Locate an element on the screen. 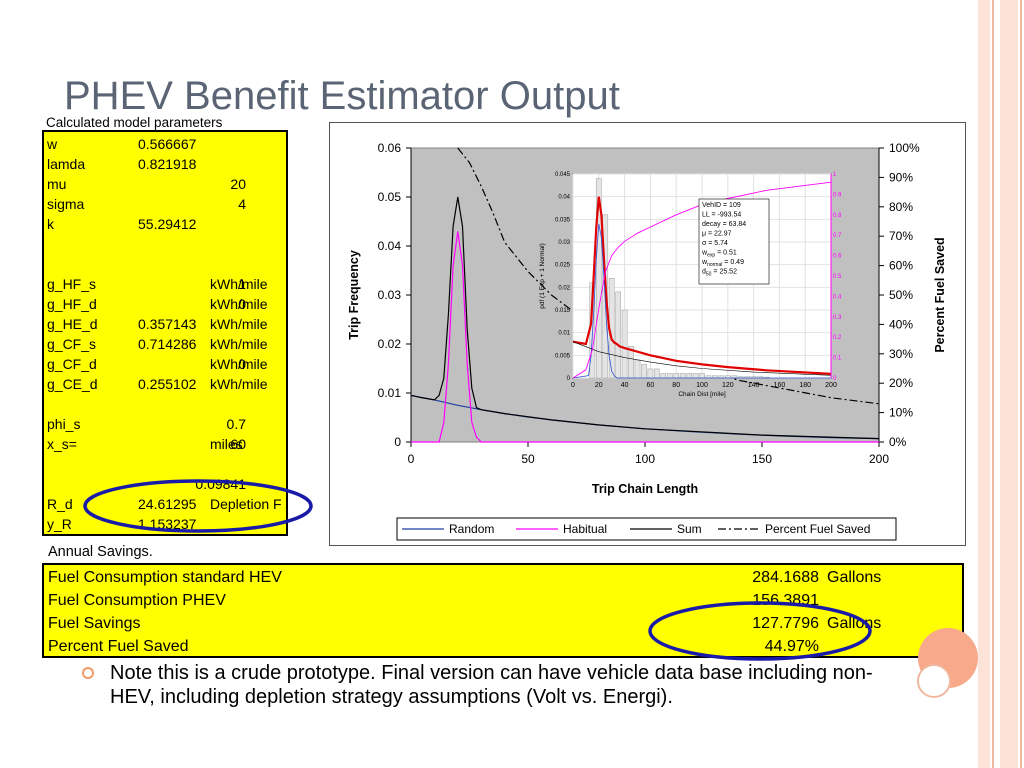 The height and width of the screenshot is (768, 1024). inset-annotation-text: = 25.52 is located at coordinates (724, 272).